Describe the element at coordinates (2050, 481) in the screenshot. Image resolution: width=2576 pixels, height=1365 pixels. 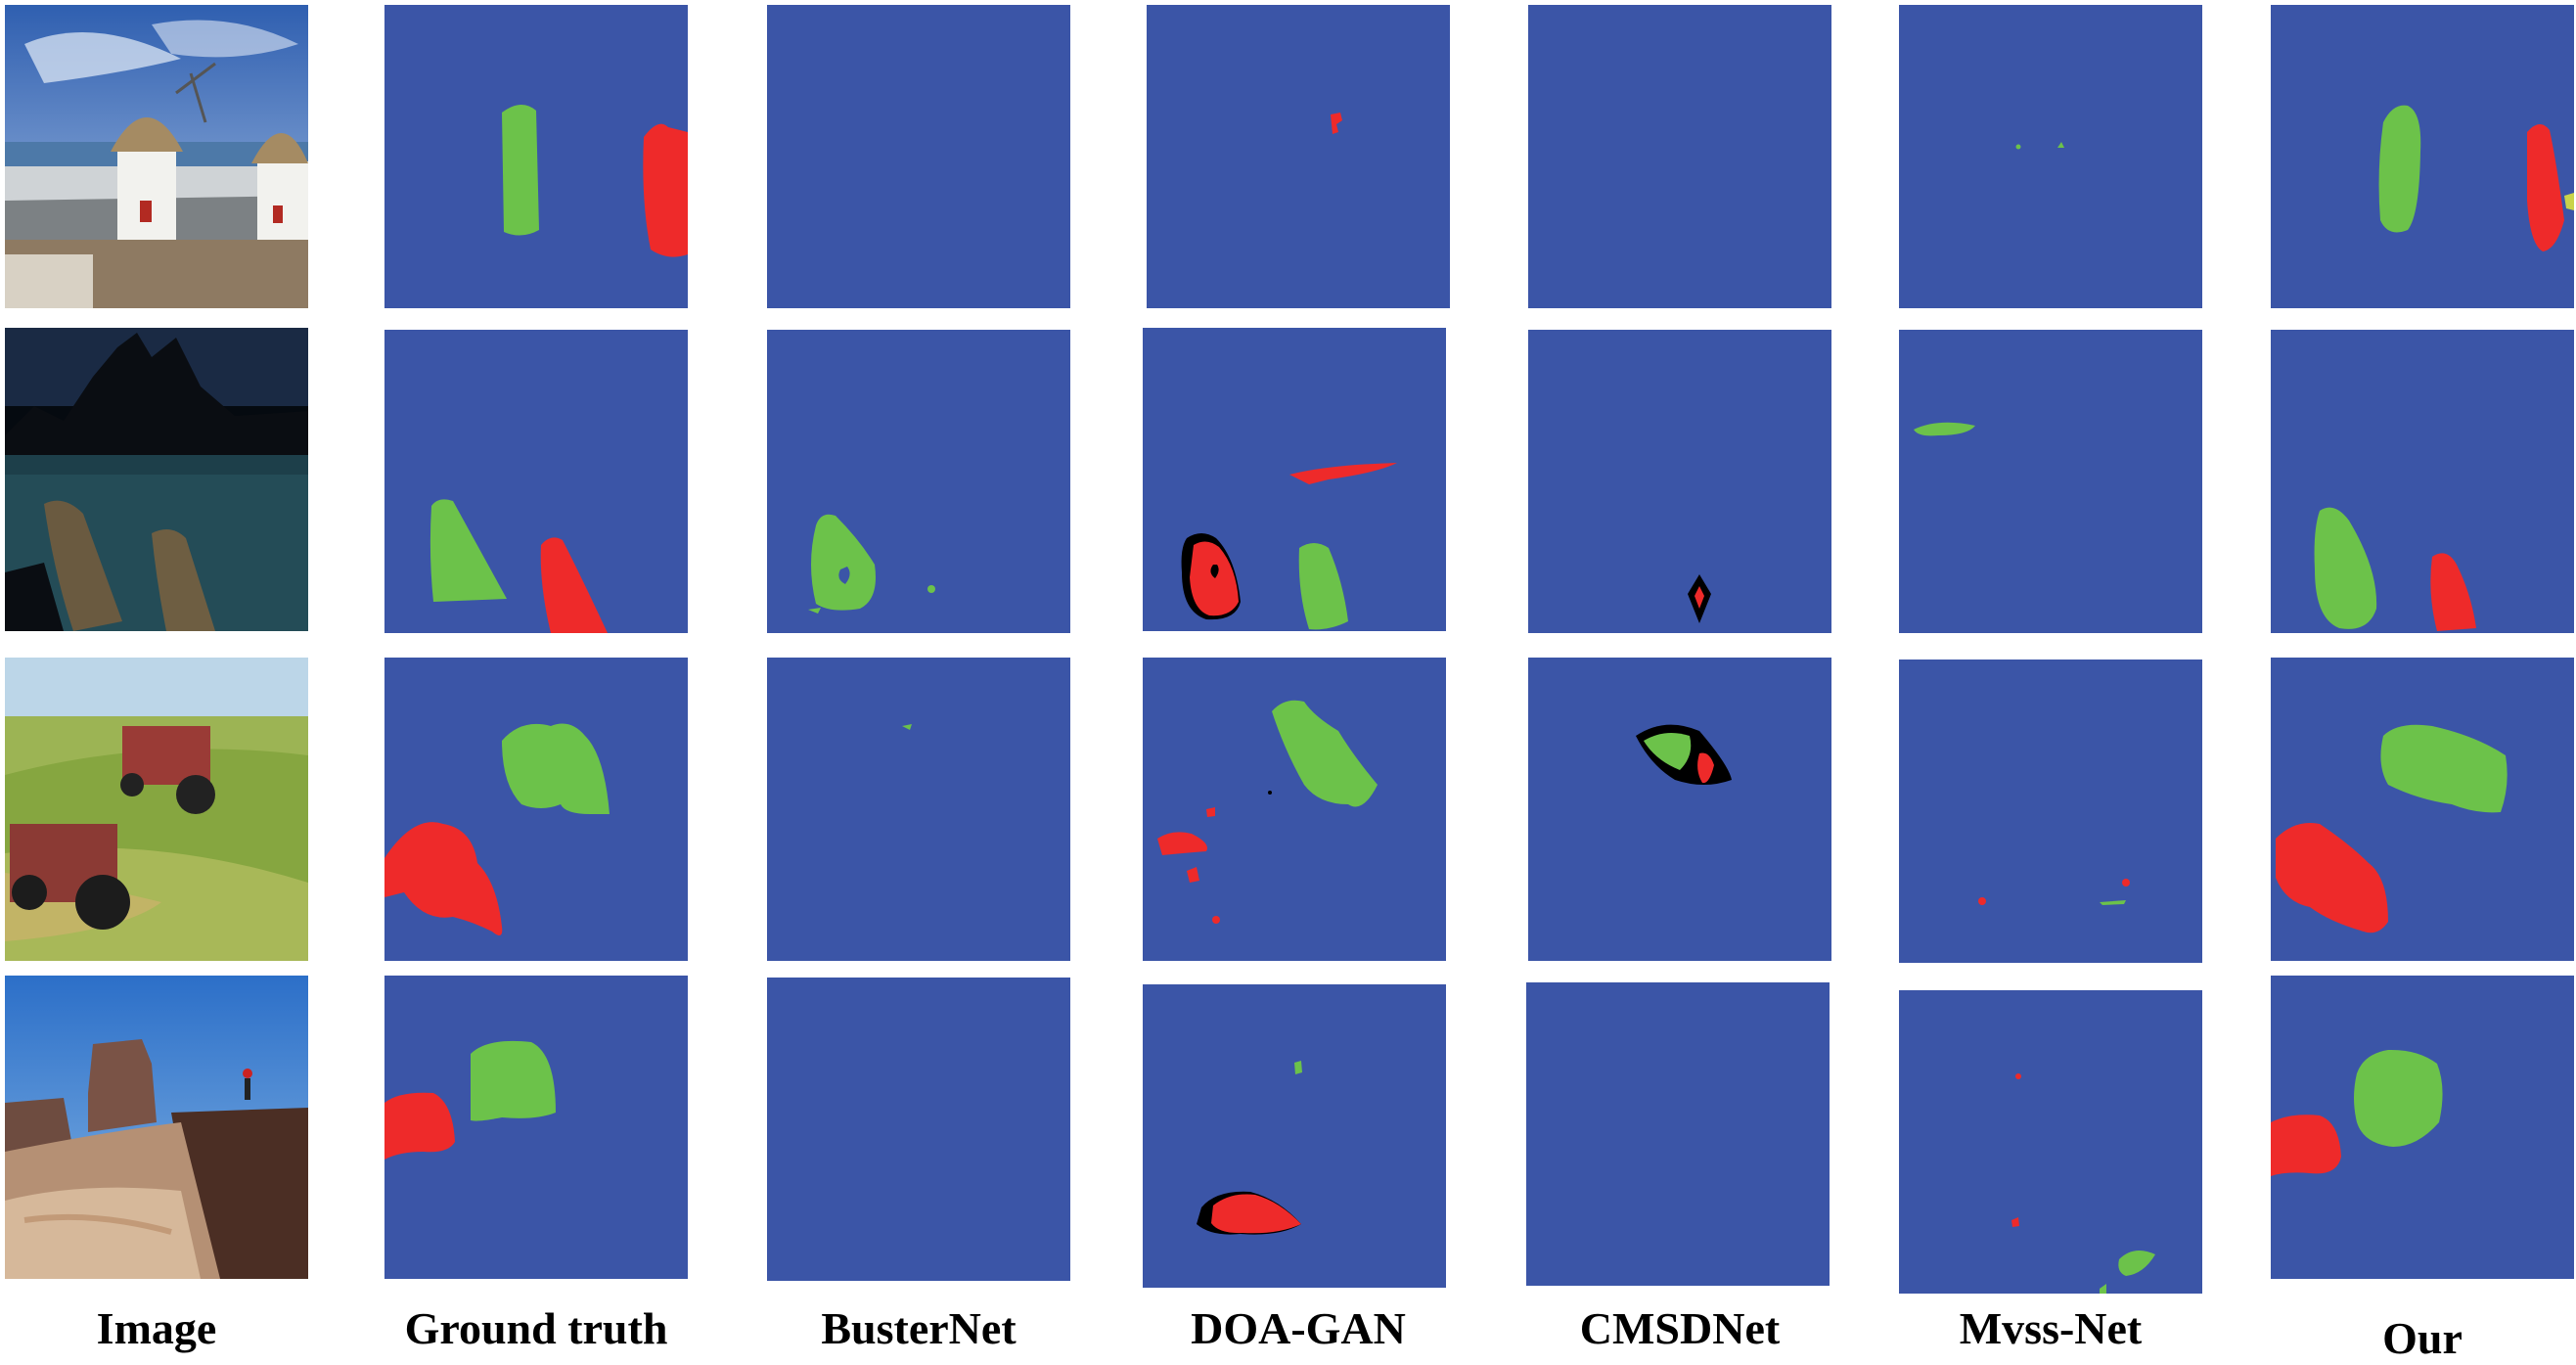
I see `mask-row-2-mvss-net` at that location.